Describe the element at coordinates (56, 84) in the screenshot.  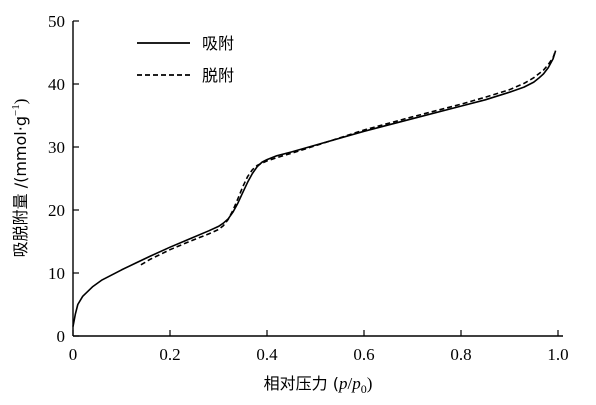
I see `y-tick-label: 40` at that location.